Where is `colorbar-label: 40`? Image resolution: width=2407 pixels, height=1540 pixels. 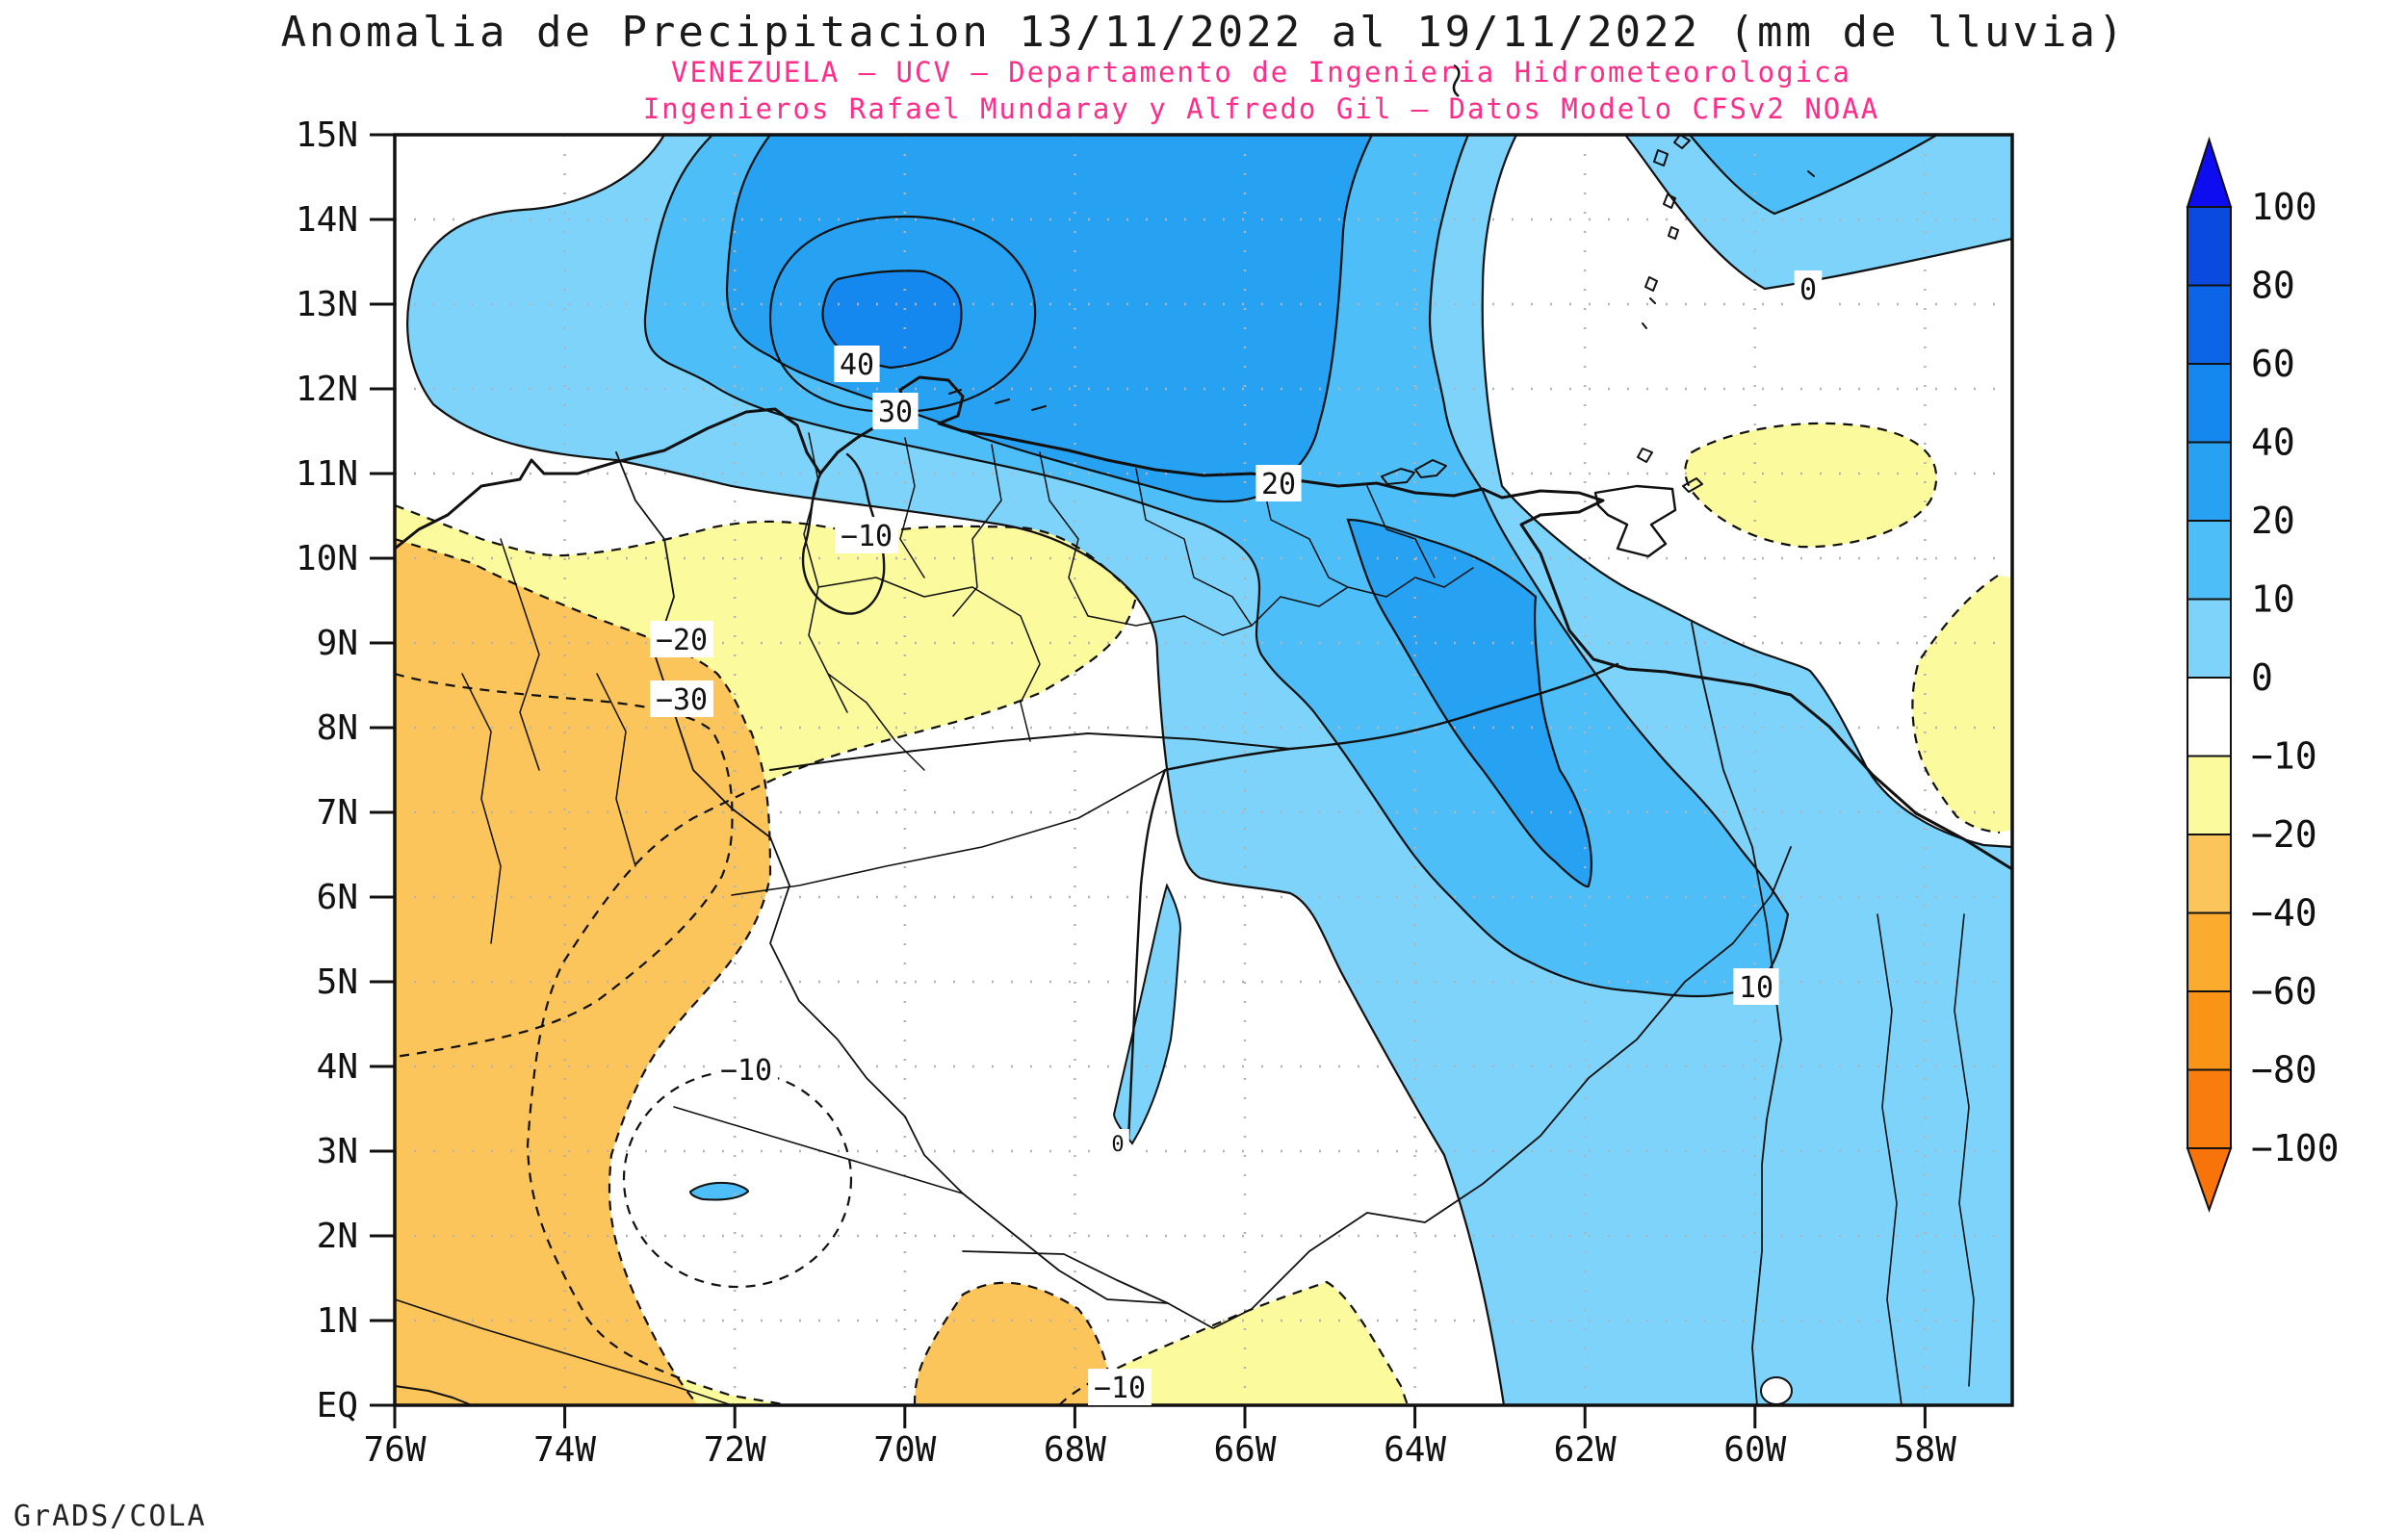 colorbar-label: 40 is located at coordinates (2273, 443).